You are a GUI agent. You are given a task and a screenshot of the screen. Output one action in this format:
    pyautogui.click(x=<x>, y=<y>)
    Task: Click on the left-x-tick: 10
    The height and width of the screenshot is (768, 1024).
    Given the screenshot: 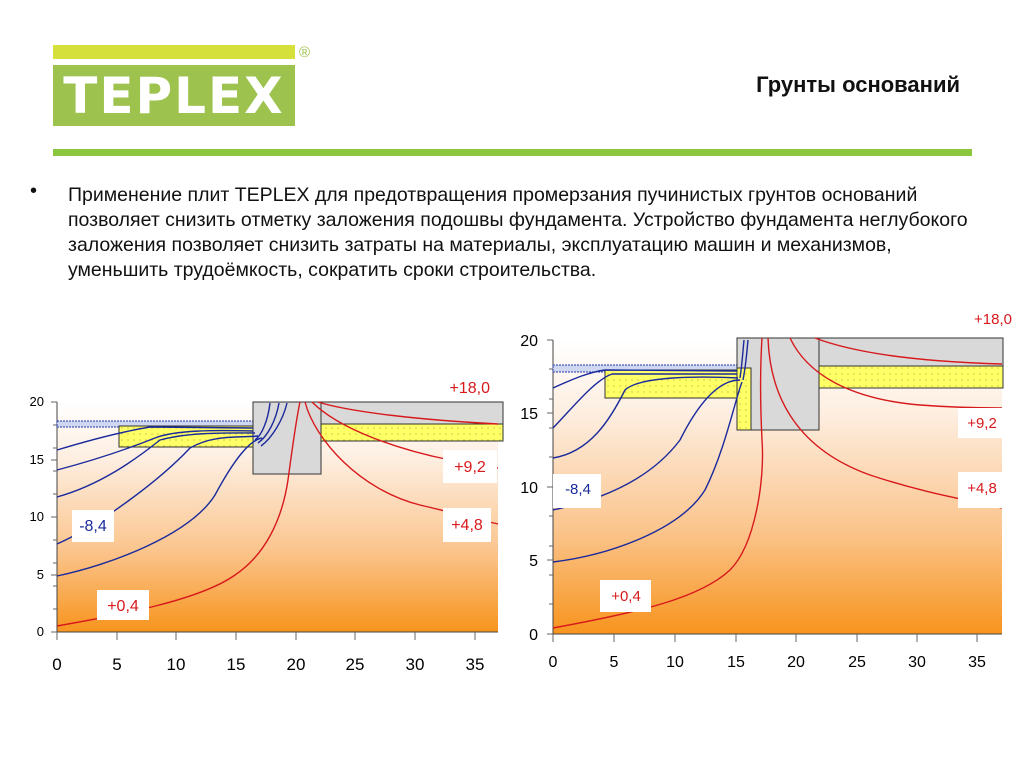 What is the action you would take?
    pyautogui.click(x=176, y=664)
    